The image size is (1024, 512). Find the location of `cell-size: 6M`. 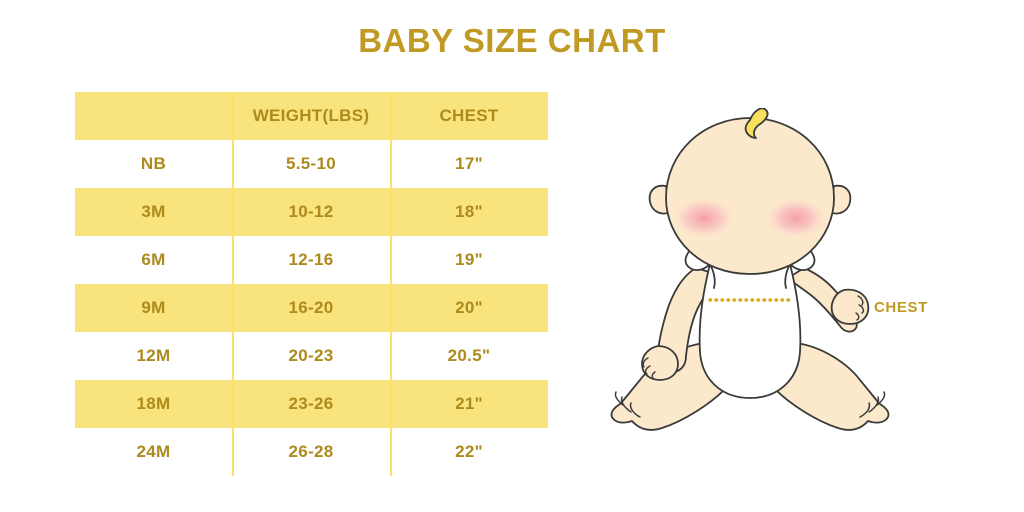

cell-size: 6M is located at coordinates (153, 260).